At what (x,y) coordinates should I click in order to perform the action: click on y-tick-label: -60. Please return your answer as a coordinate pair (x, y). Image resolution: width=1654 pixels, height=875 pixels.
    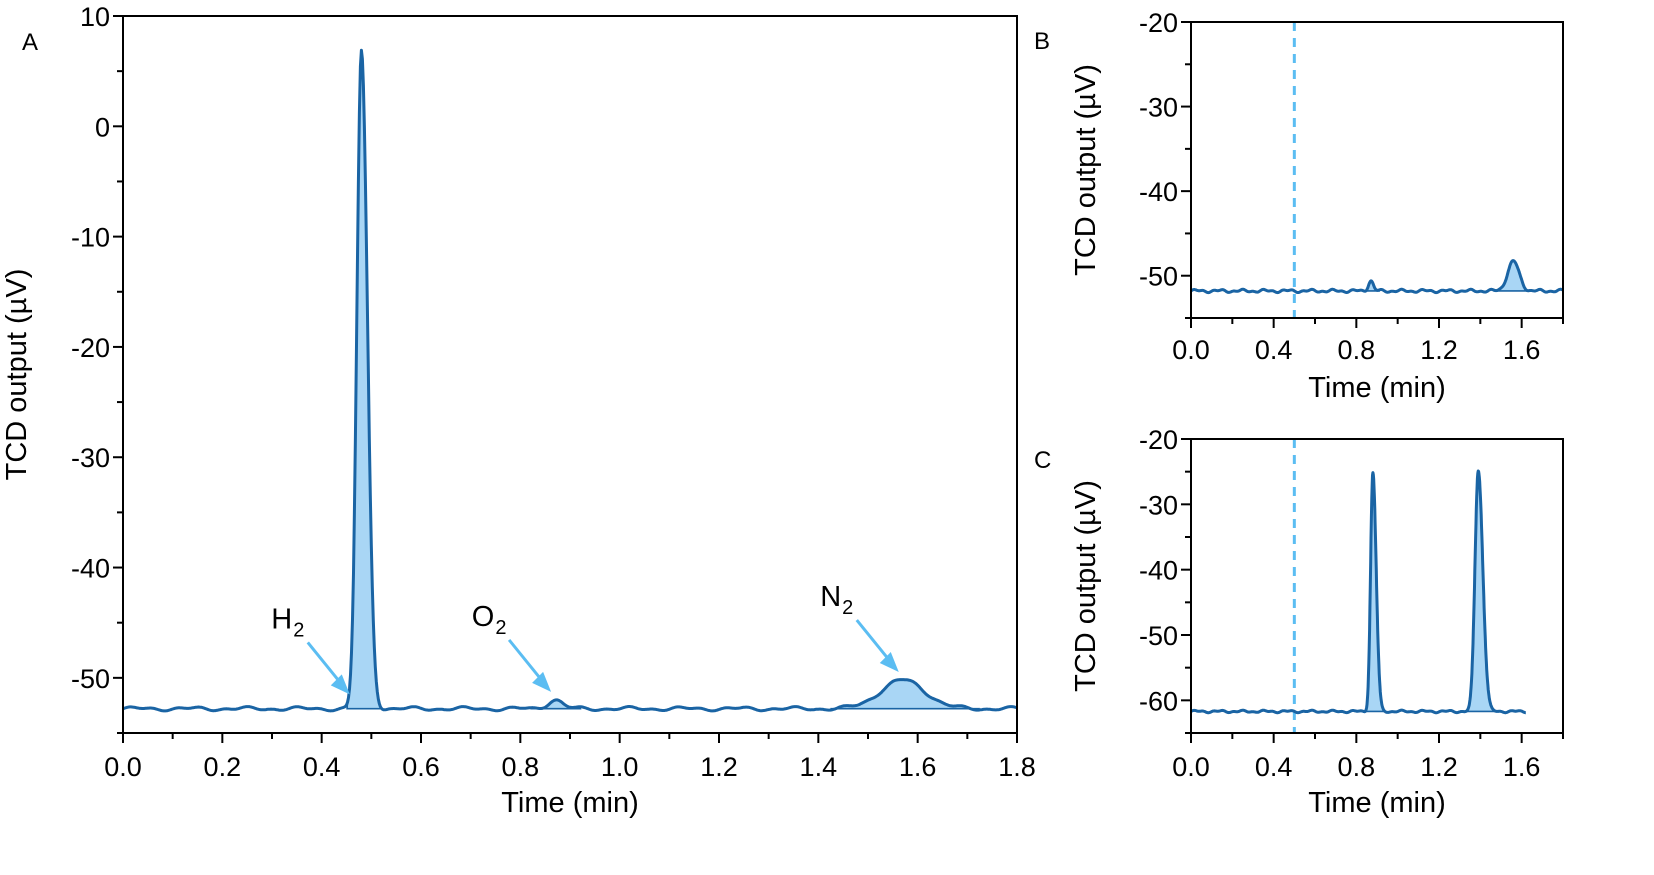
    Looking at the image, I should click on (1158, 701).